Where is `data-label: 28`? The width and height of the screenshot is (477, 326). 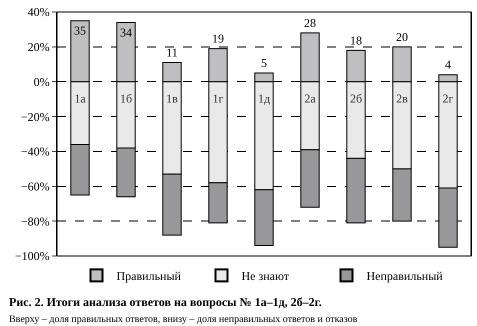 data-label: 28 is located at coordinates (310, 23).